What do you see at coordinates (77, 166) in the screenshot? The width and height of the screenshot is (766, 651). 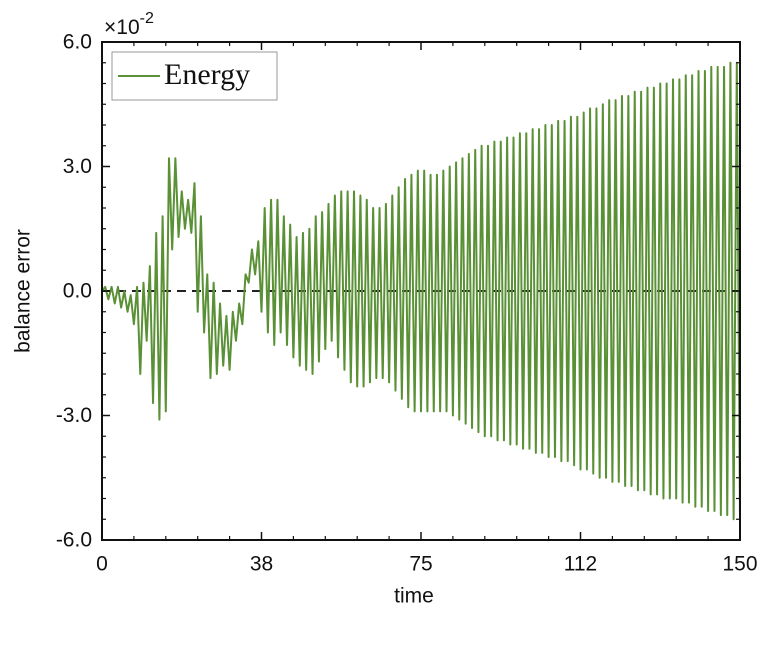 I see `y-tick-label: 3.0` at bounding box center [77, 166].